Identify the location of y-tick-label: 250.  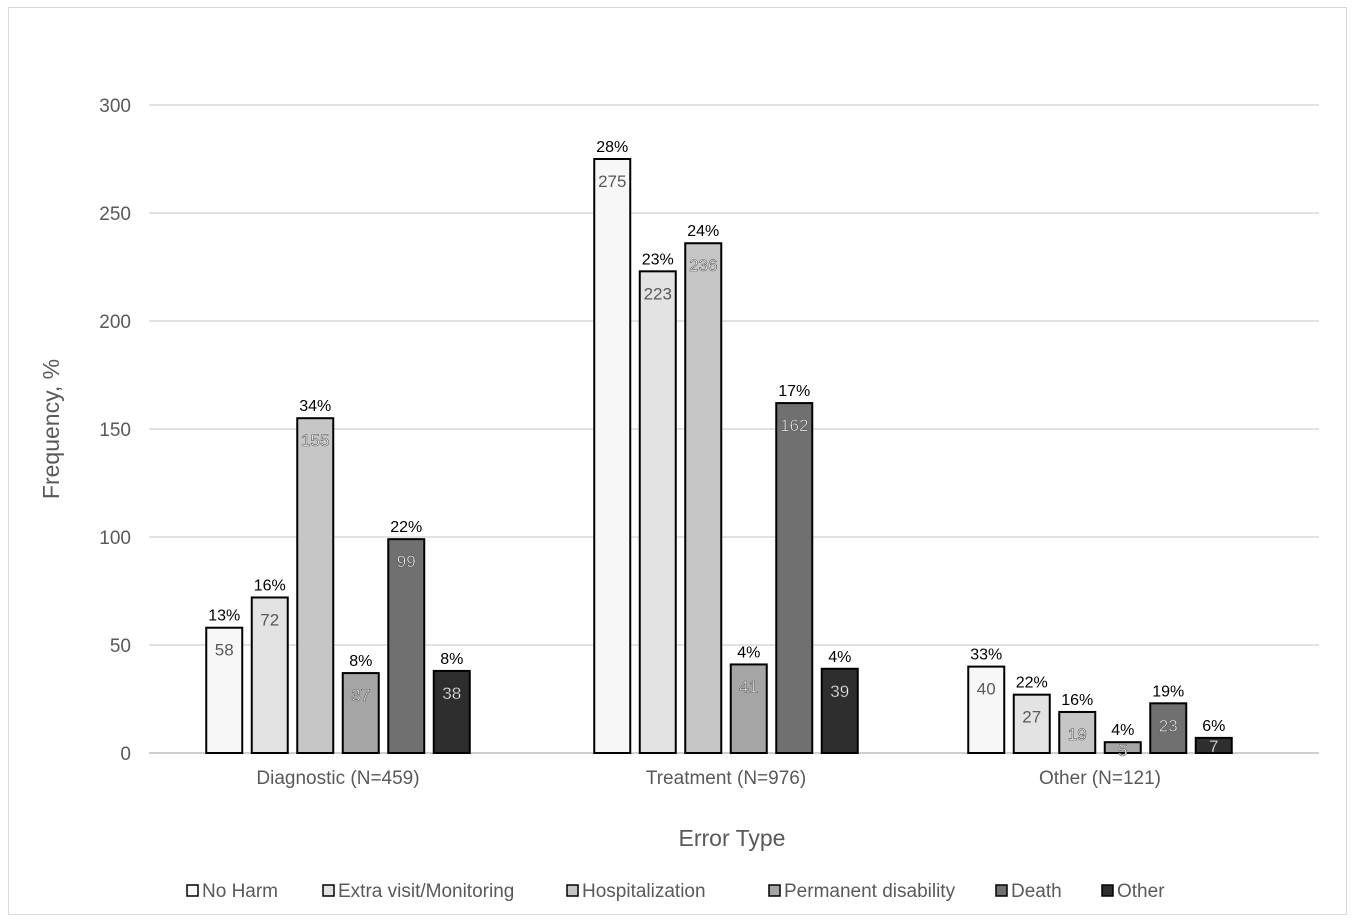
(115, 214).